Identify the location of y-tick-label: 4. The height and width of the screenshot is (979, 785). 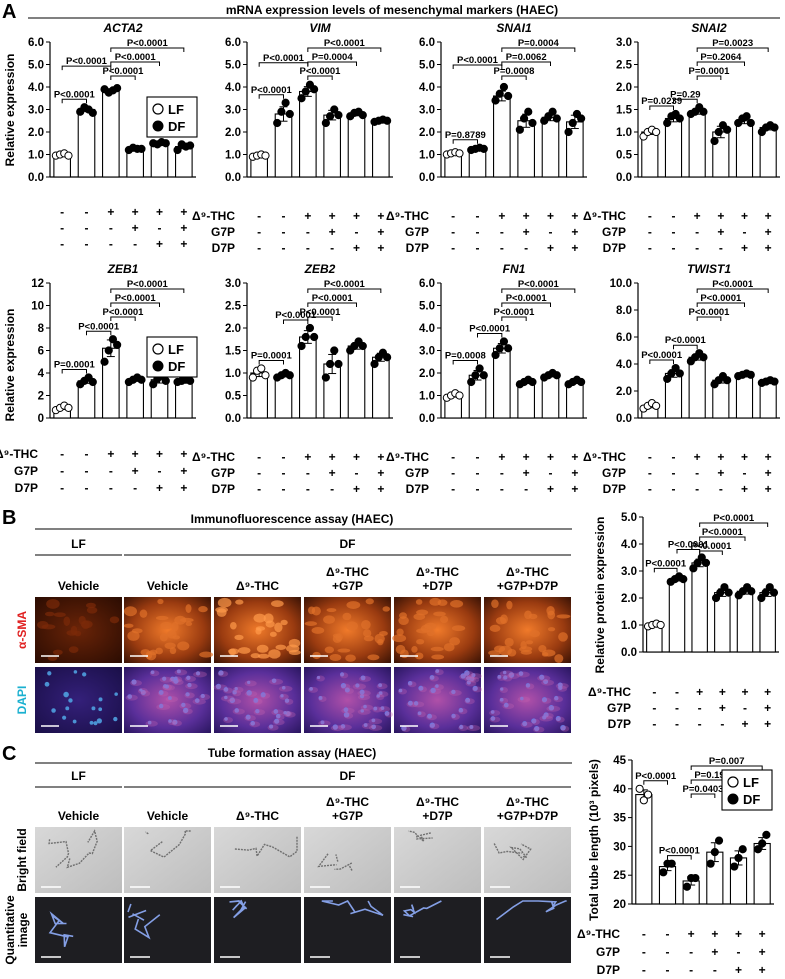
(41, 374).